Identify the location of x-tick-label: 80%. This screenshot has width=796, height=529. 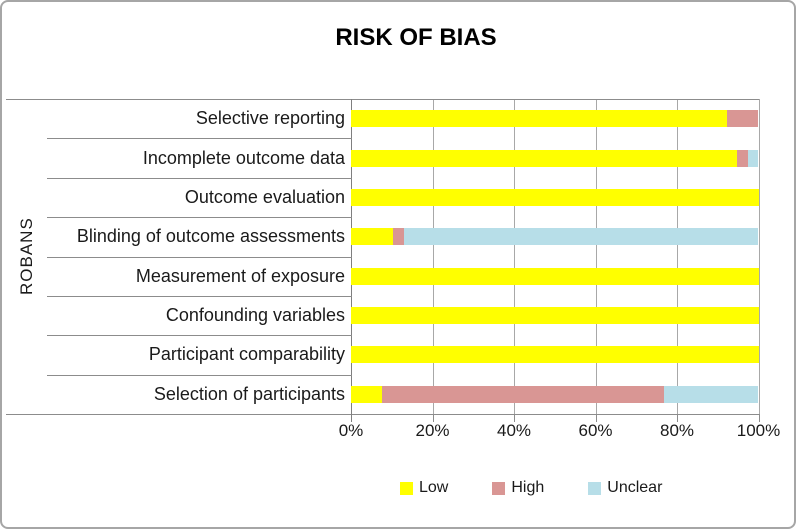
(677, 430).